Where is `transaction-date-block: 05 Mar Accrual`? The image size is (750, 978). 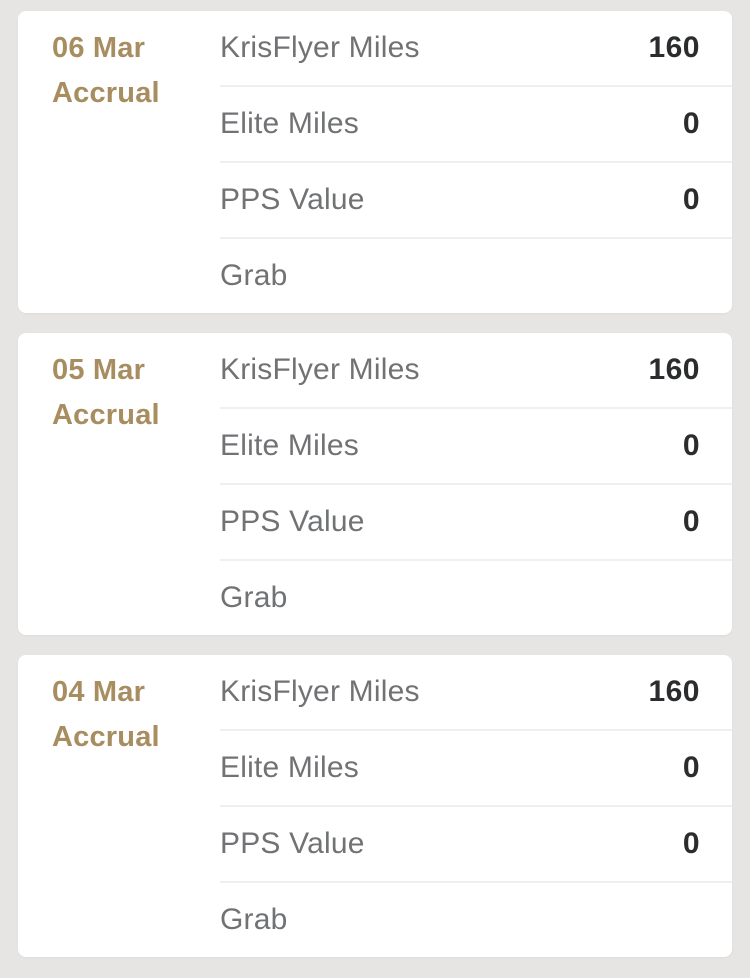 transaction-date-block: 05 Mar Accrual is located at coordinates (119, 484).